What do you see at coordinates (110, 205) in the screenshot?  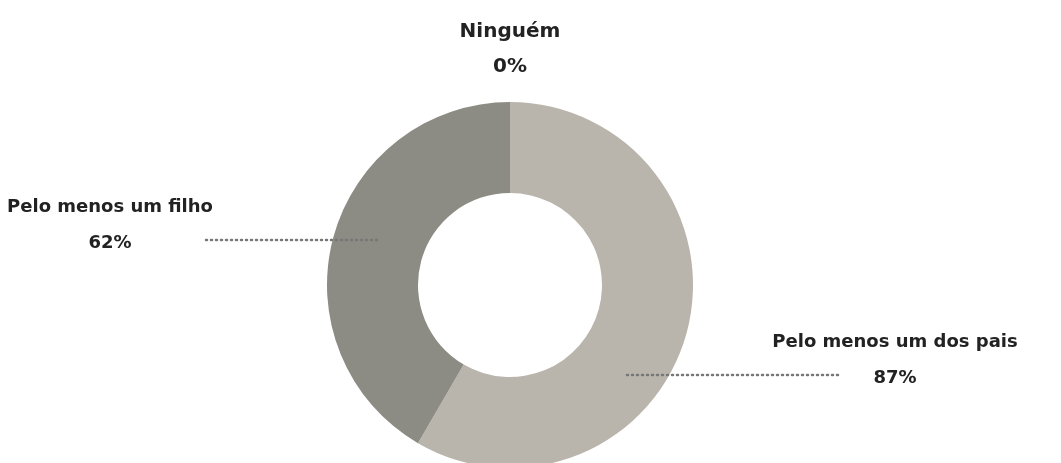 I see `slice-label: Pelo menos um filho` at bounding box center [110, 205].